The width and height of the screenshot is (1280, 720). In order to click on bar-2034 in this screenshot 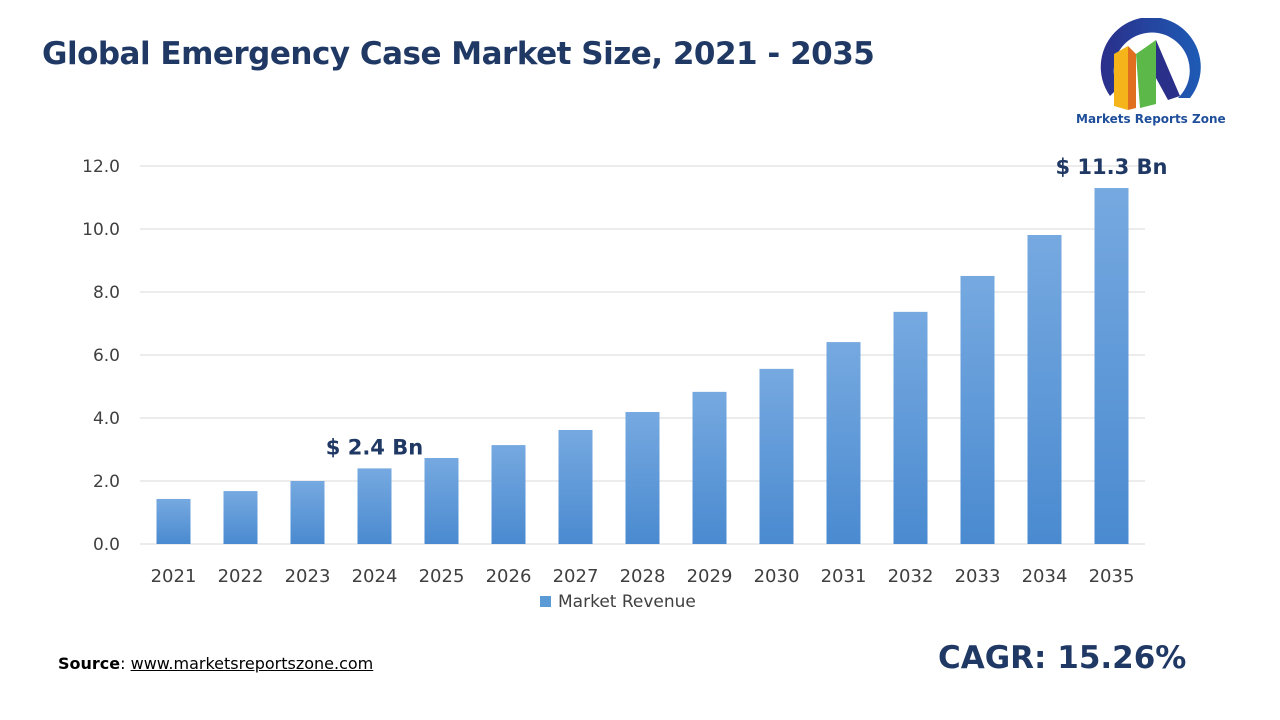, I will do `click(1044, 389)`.